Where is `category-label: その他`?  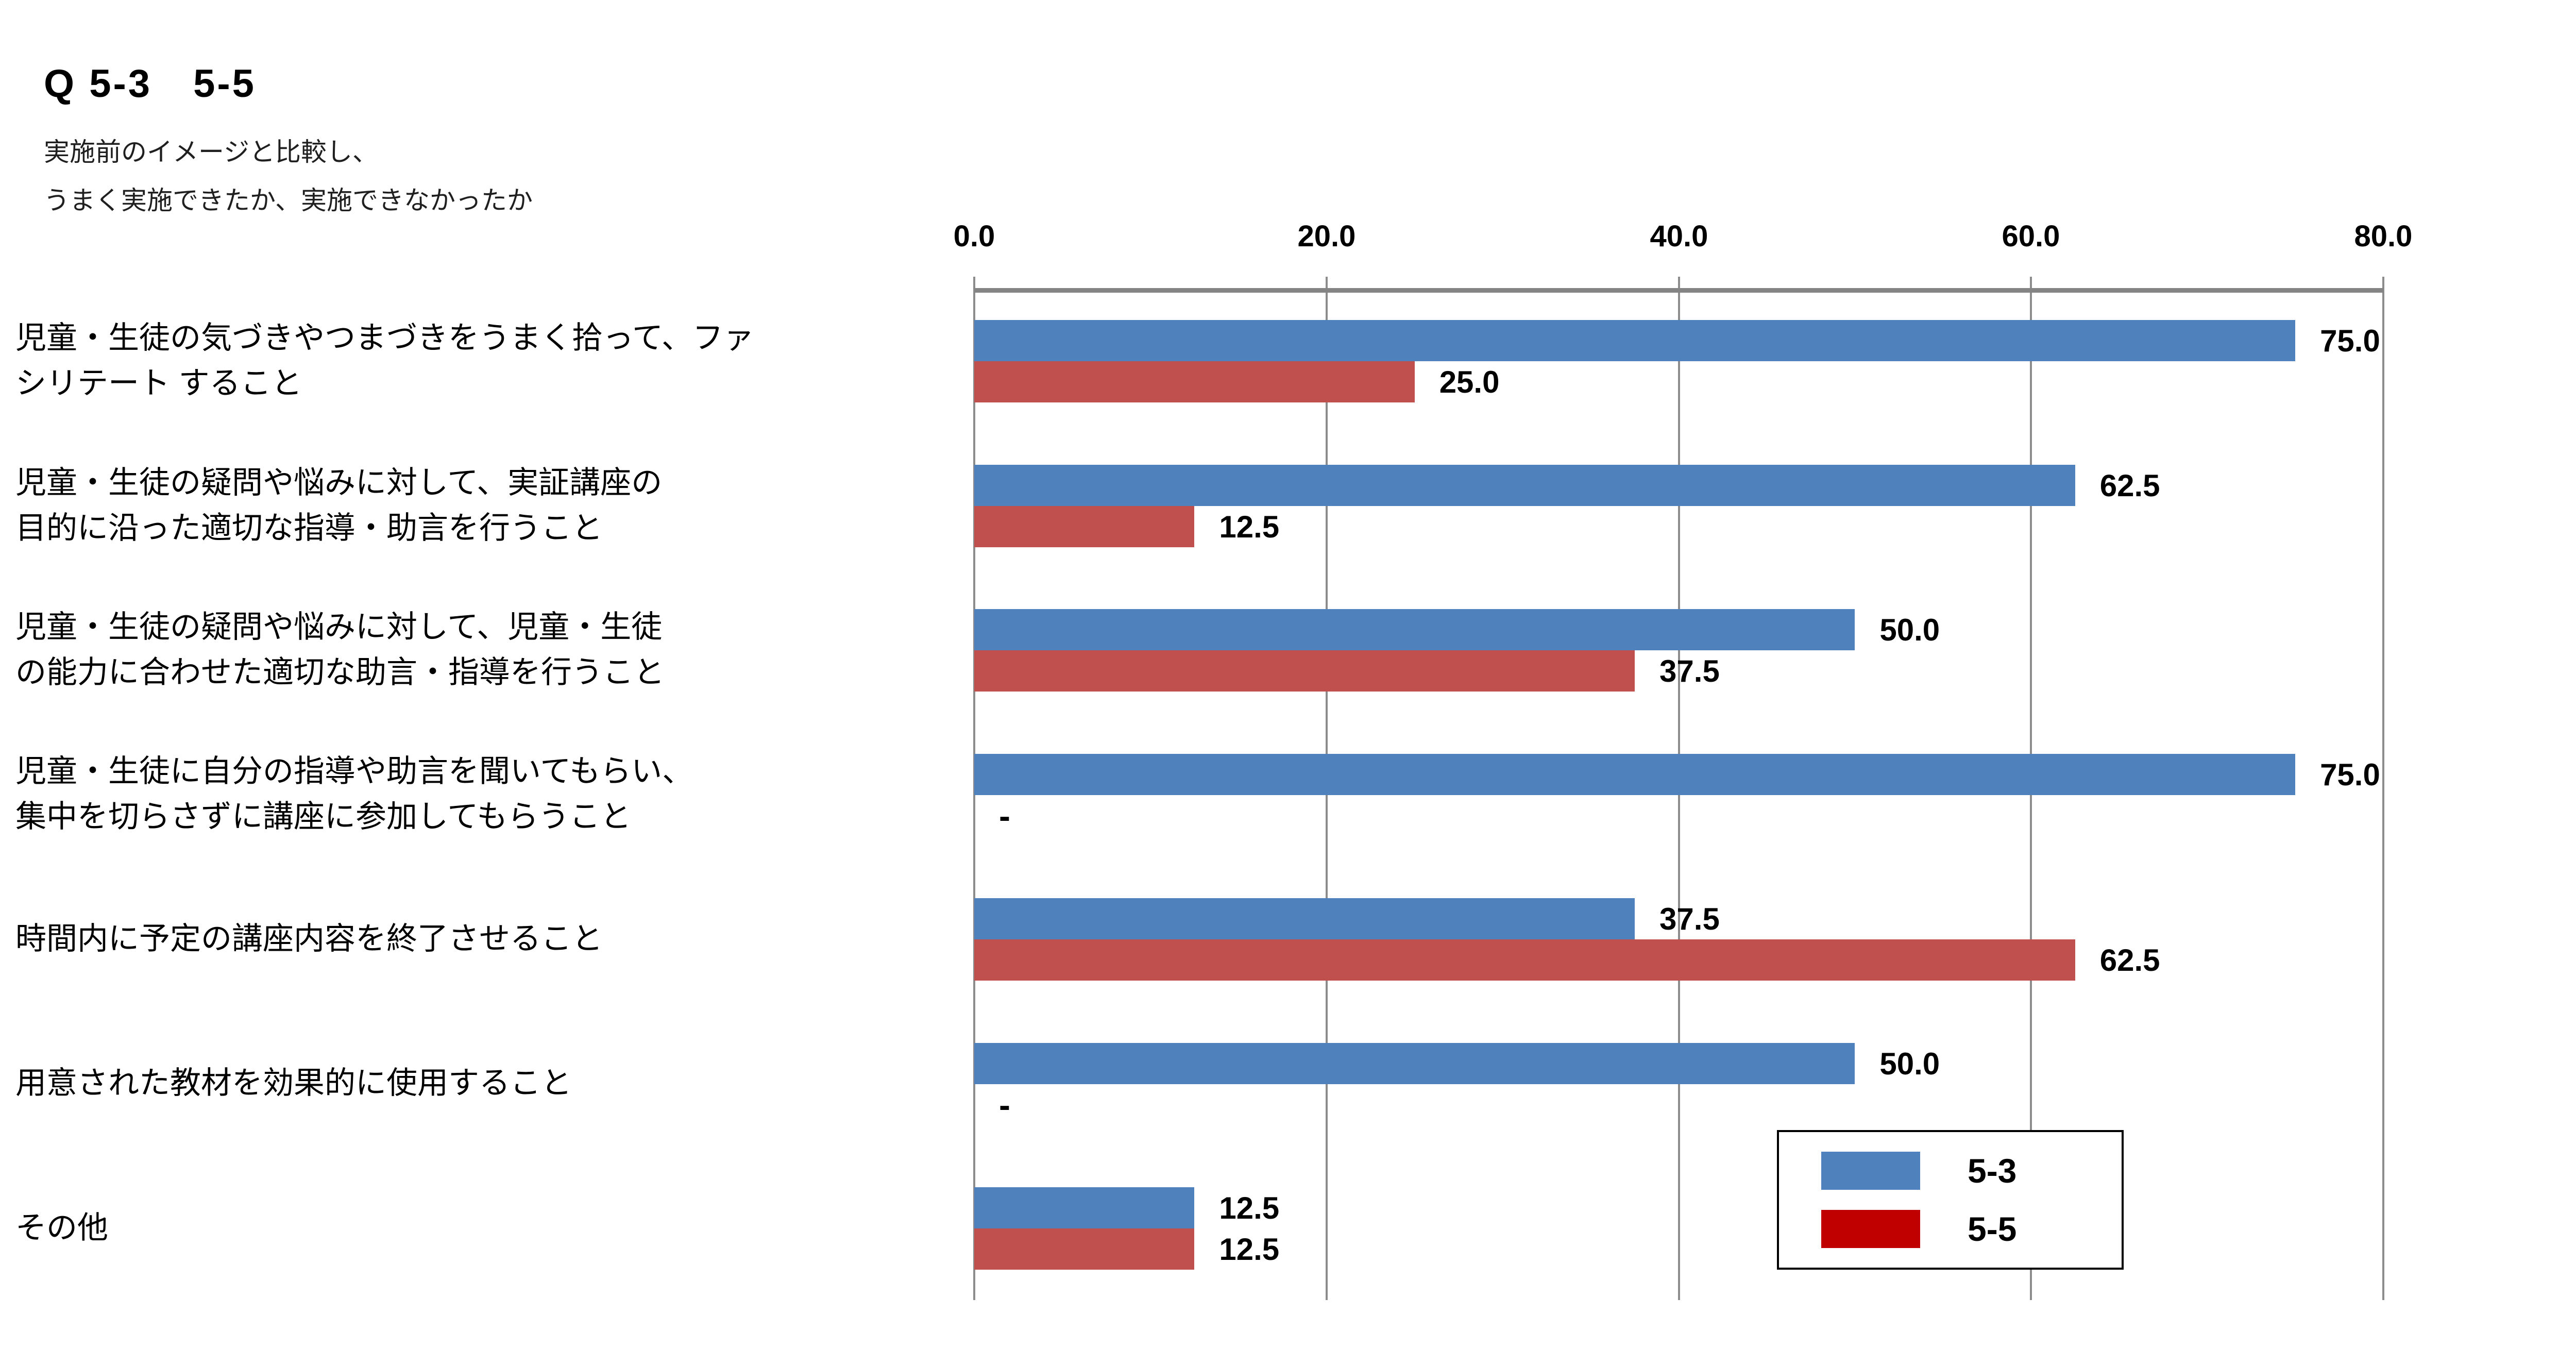 category-label: その他 is located at coordinates (61, 1227).